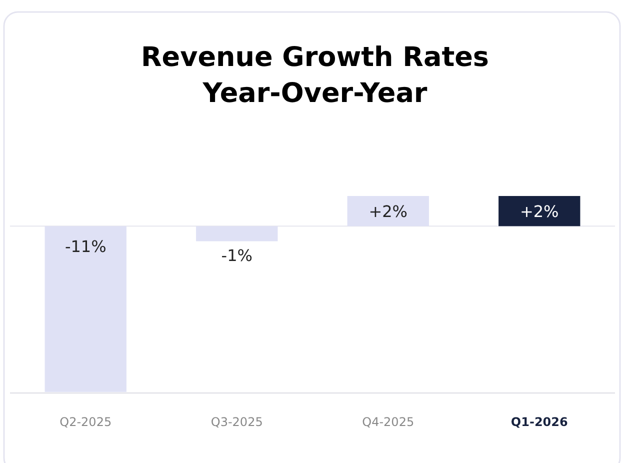 The height and width of the screenshot is (463, 626). I want to click on x-tick-label: Q2-2025, so click(86, 422).